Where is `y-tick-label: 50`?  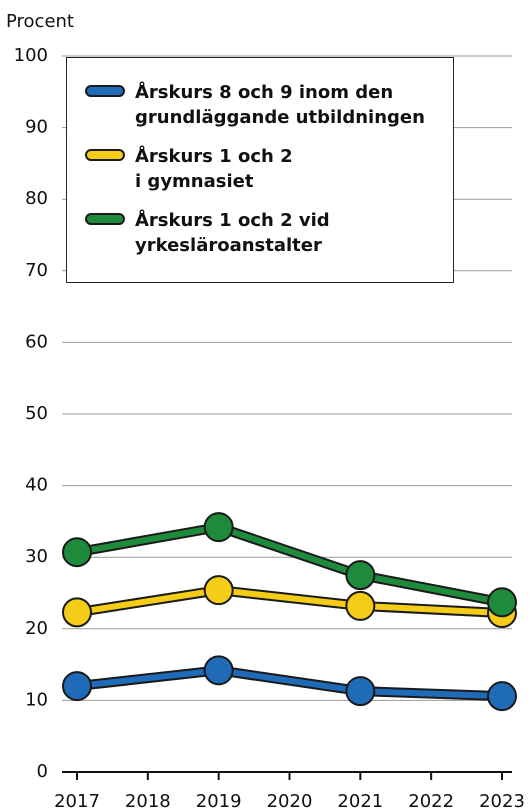
y-tick-label: 50 is located at coordinates (36, 413).